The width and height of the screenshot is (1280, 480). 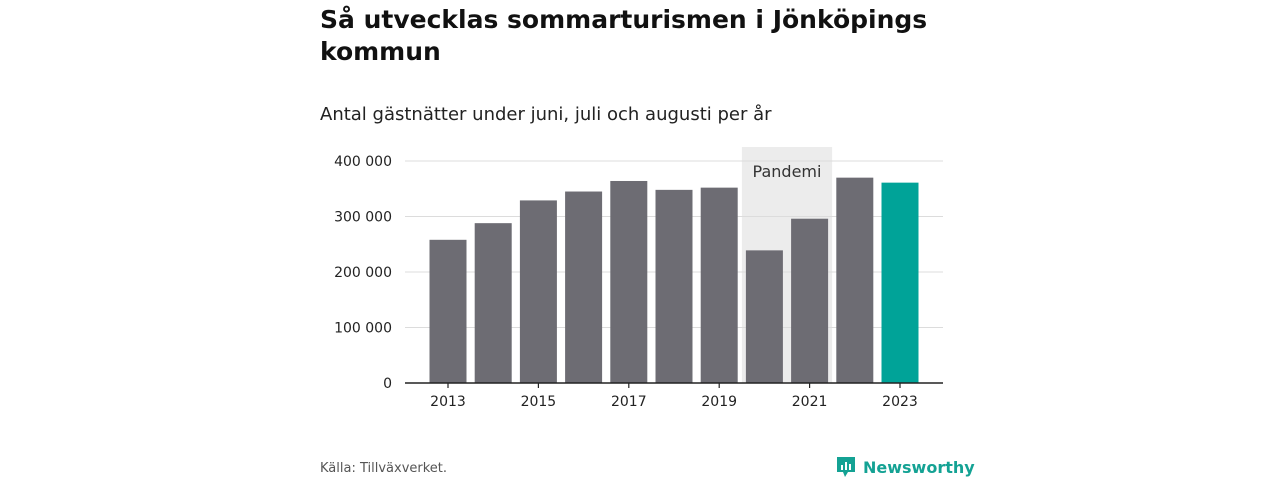 What do you see at coordinates (384, 468) in the screenshot?
I see `source-note: Källa: Tillväxverket.` at bounding box center [384, 468].